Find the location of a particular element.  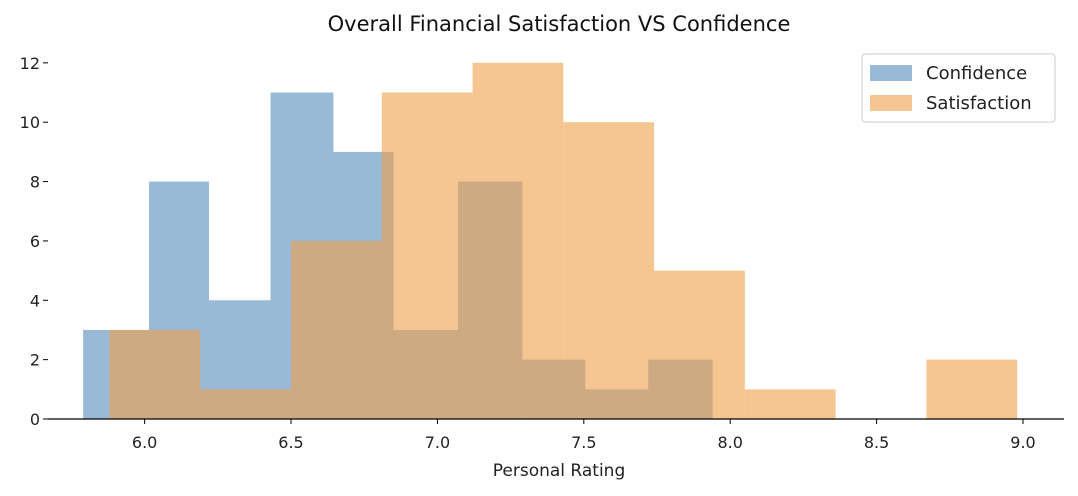

legend-swatch-satisfaction is located at coordinates (891, 103).